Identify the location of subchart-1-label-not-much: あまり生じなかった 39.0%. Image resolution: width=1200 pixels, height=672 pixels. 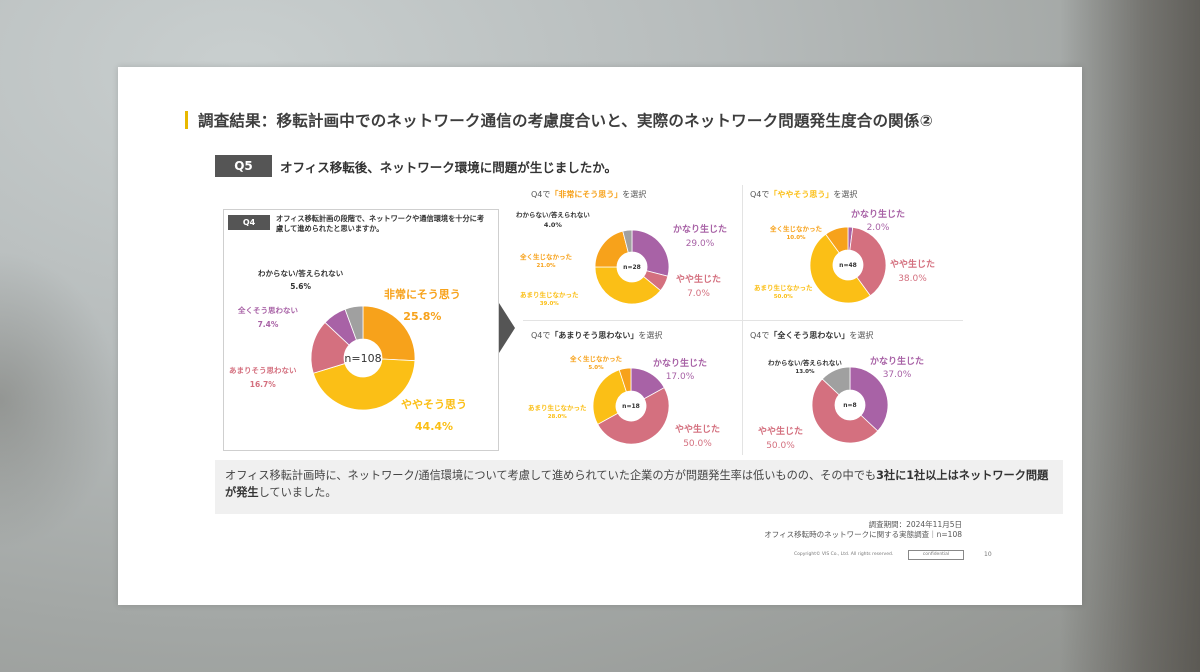
(549, 299).